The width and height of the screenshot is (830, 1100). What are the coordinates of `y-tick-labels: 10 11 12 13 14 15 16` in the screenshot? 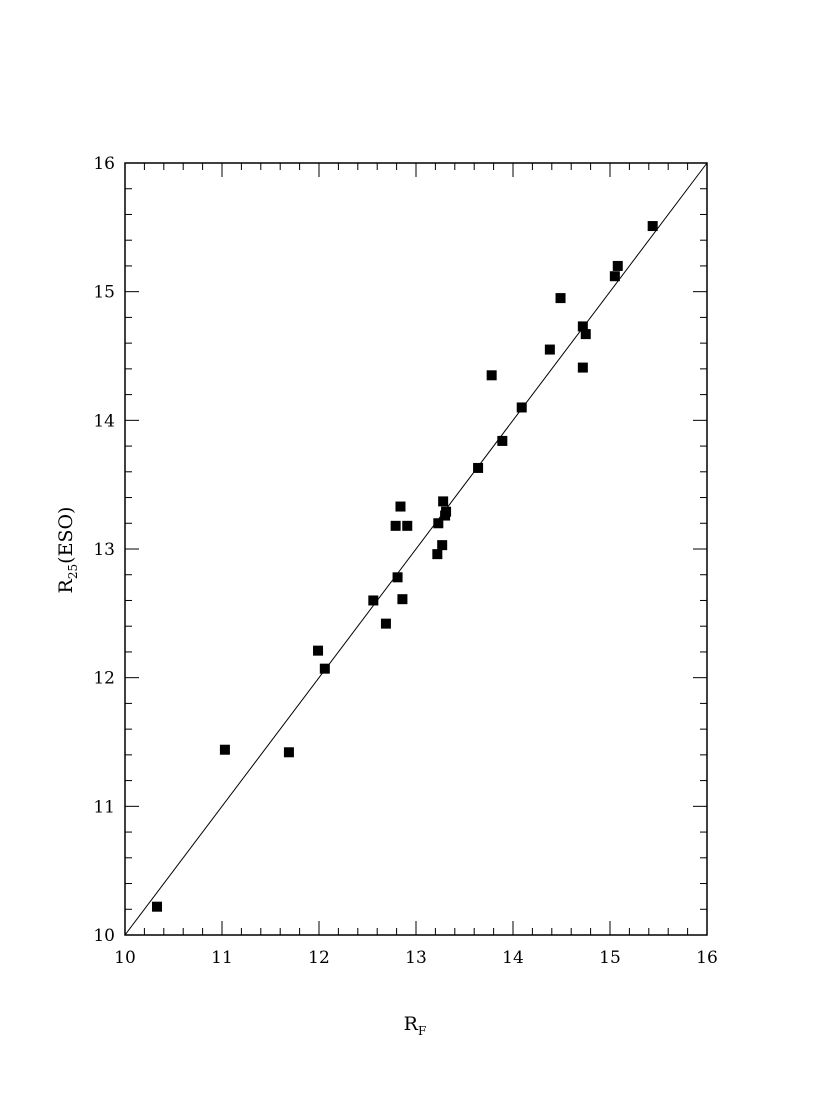 It's located at (104, 550).